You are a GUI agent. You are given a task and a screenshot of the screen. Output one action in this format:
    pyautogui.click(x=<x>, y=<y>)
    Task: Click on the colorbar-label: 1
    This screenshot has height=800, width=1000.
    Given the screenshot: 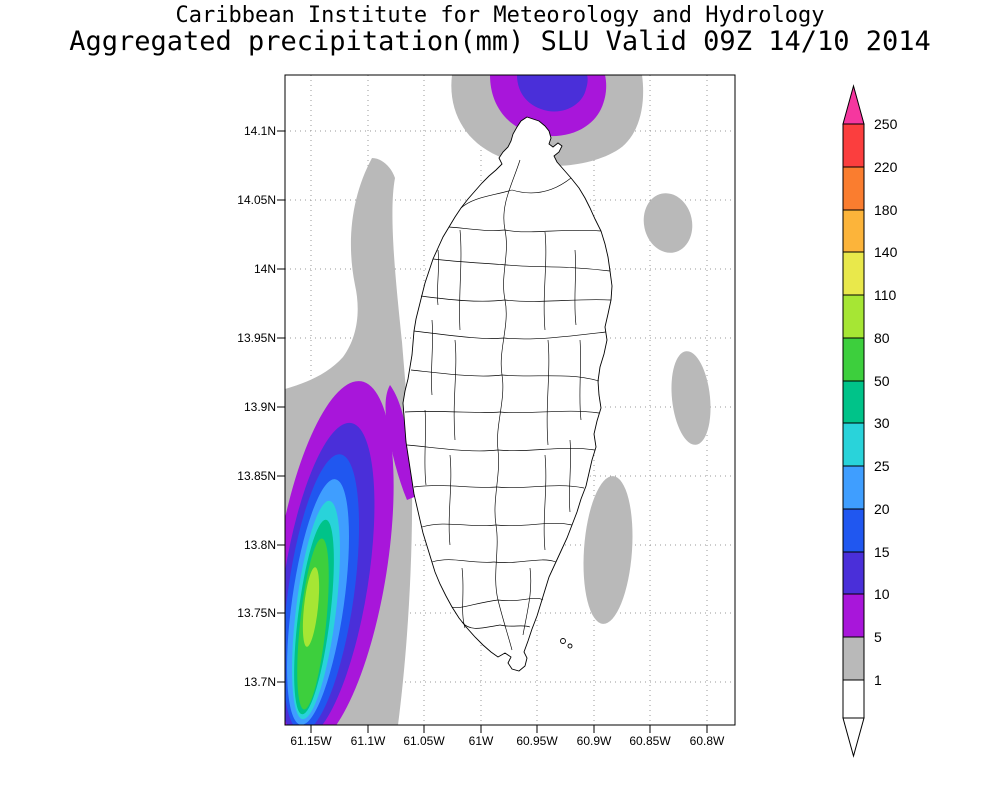 What is the action you would take?
    pyautogui.click(x=878, y=680)
    